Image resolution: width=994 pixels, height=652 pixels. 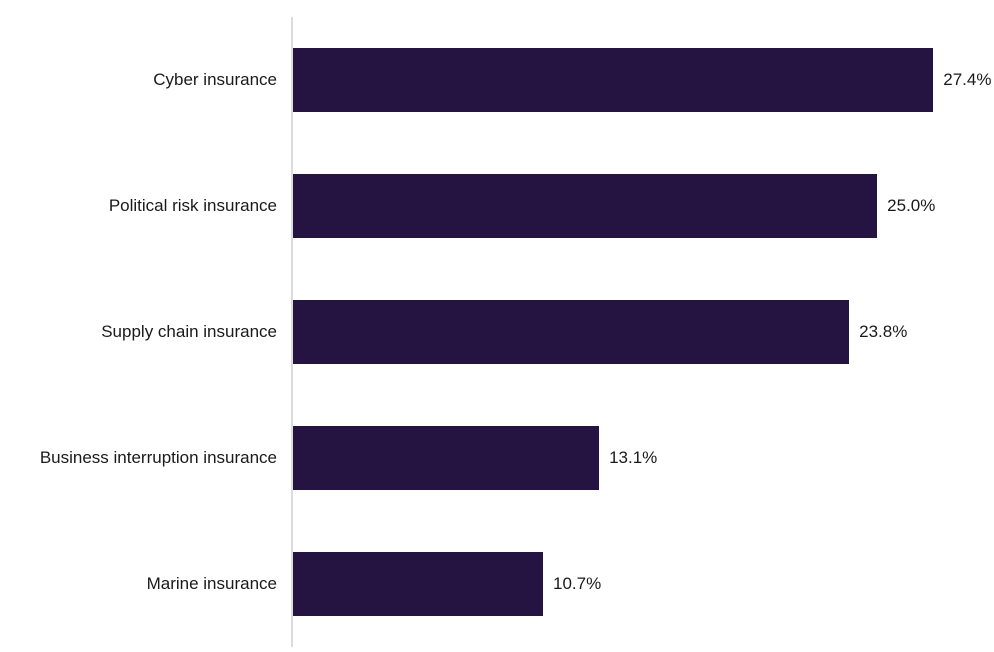 I want to click on plot-area: 25.0%, so click(x=642, y=206).